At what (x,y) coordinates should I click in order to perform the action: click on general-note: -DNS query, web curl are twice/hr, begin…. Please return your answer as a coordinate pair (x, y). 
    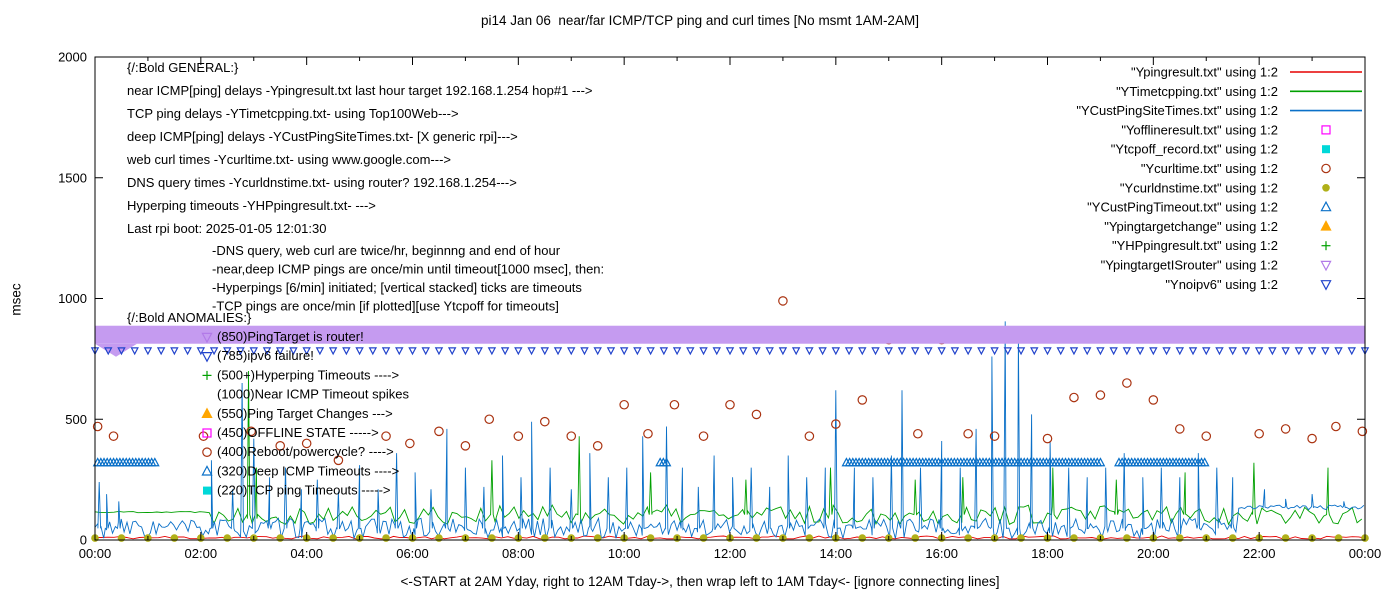
    Looking at the image, I should click on (386, 250).